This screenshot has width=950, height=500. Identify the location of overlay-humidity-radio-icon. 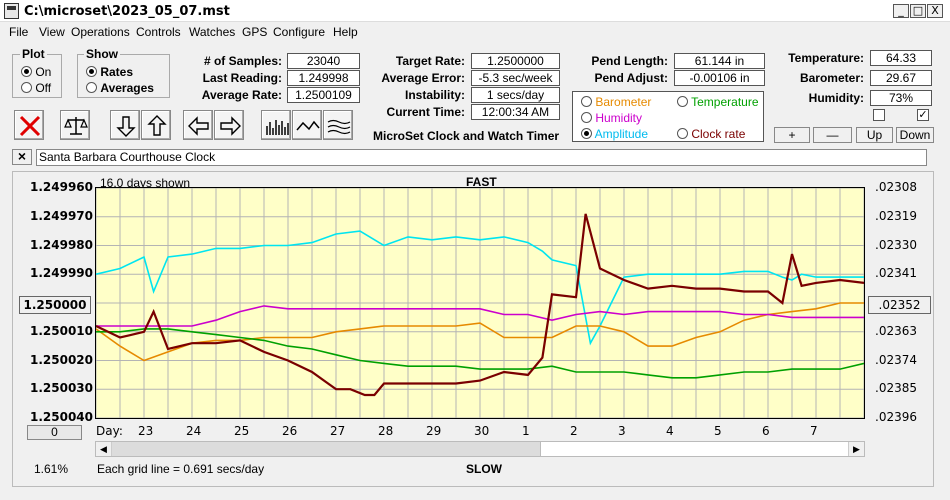
(586, 117).